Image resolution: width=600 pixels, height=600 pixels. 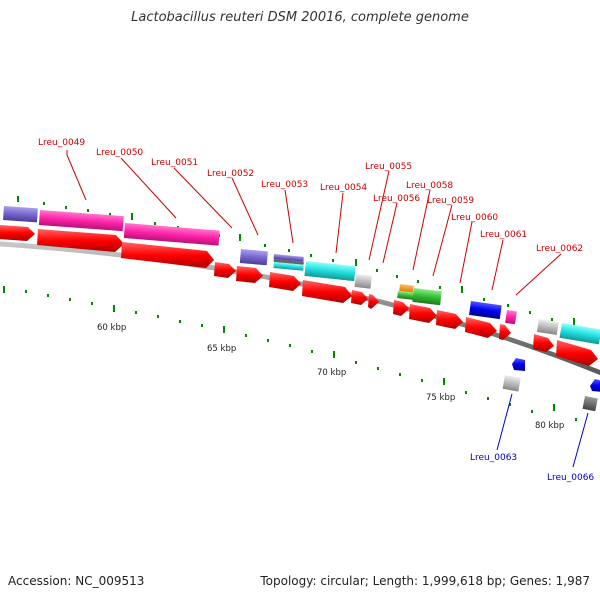 I want to click on gene-label: Lreu_0060, so click(x=474, y=218).